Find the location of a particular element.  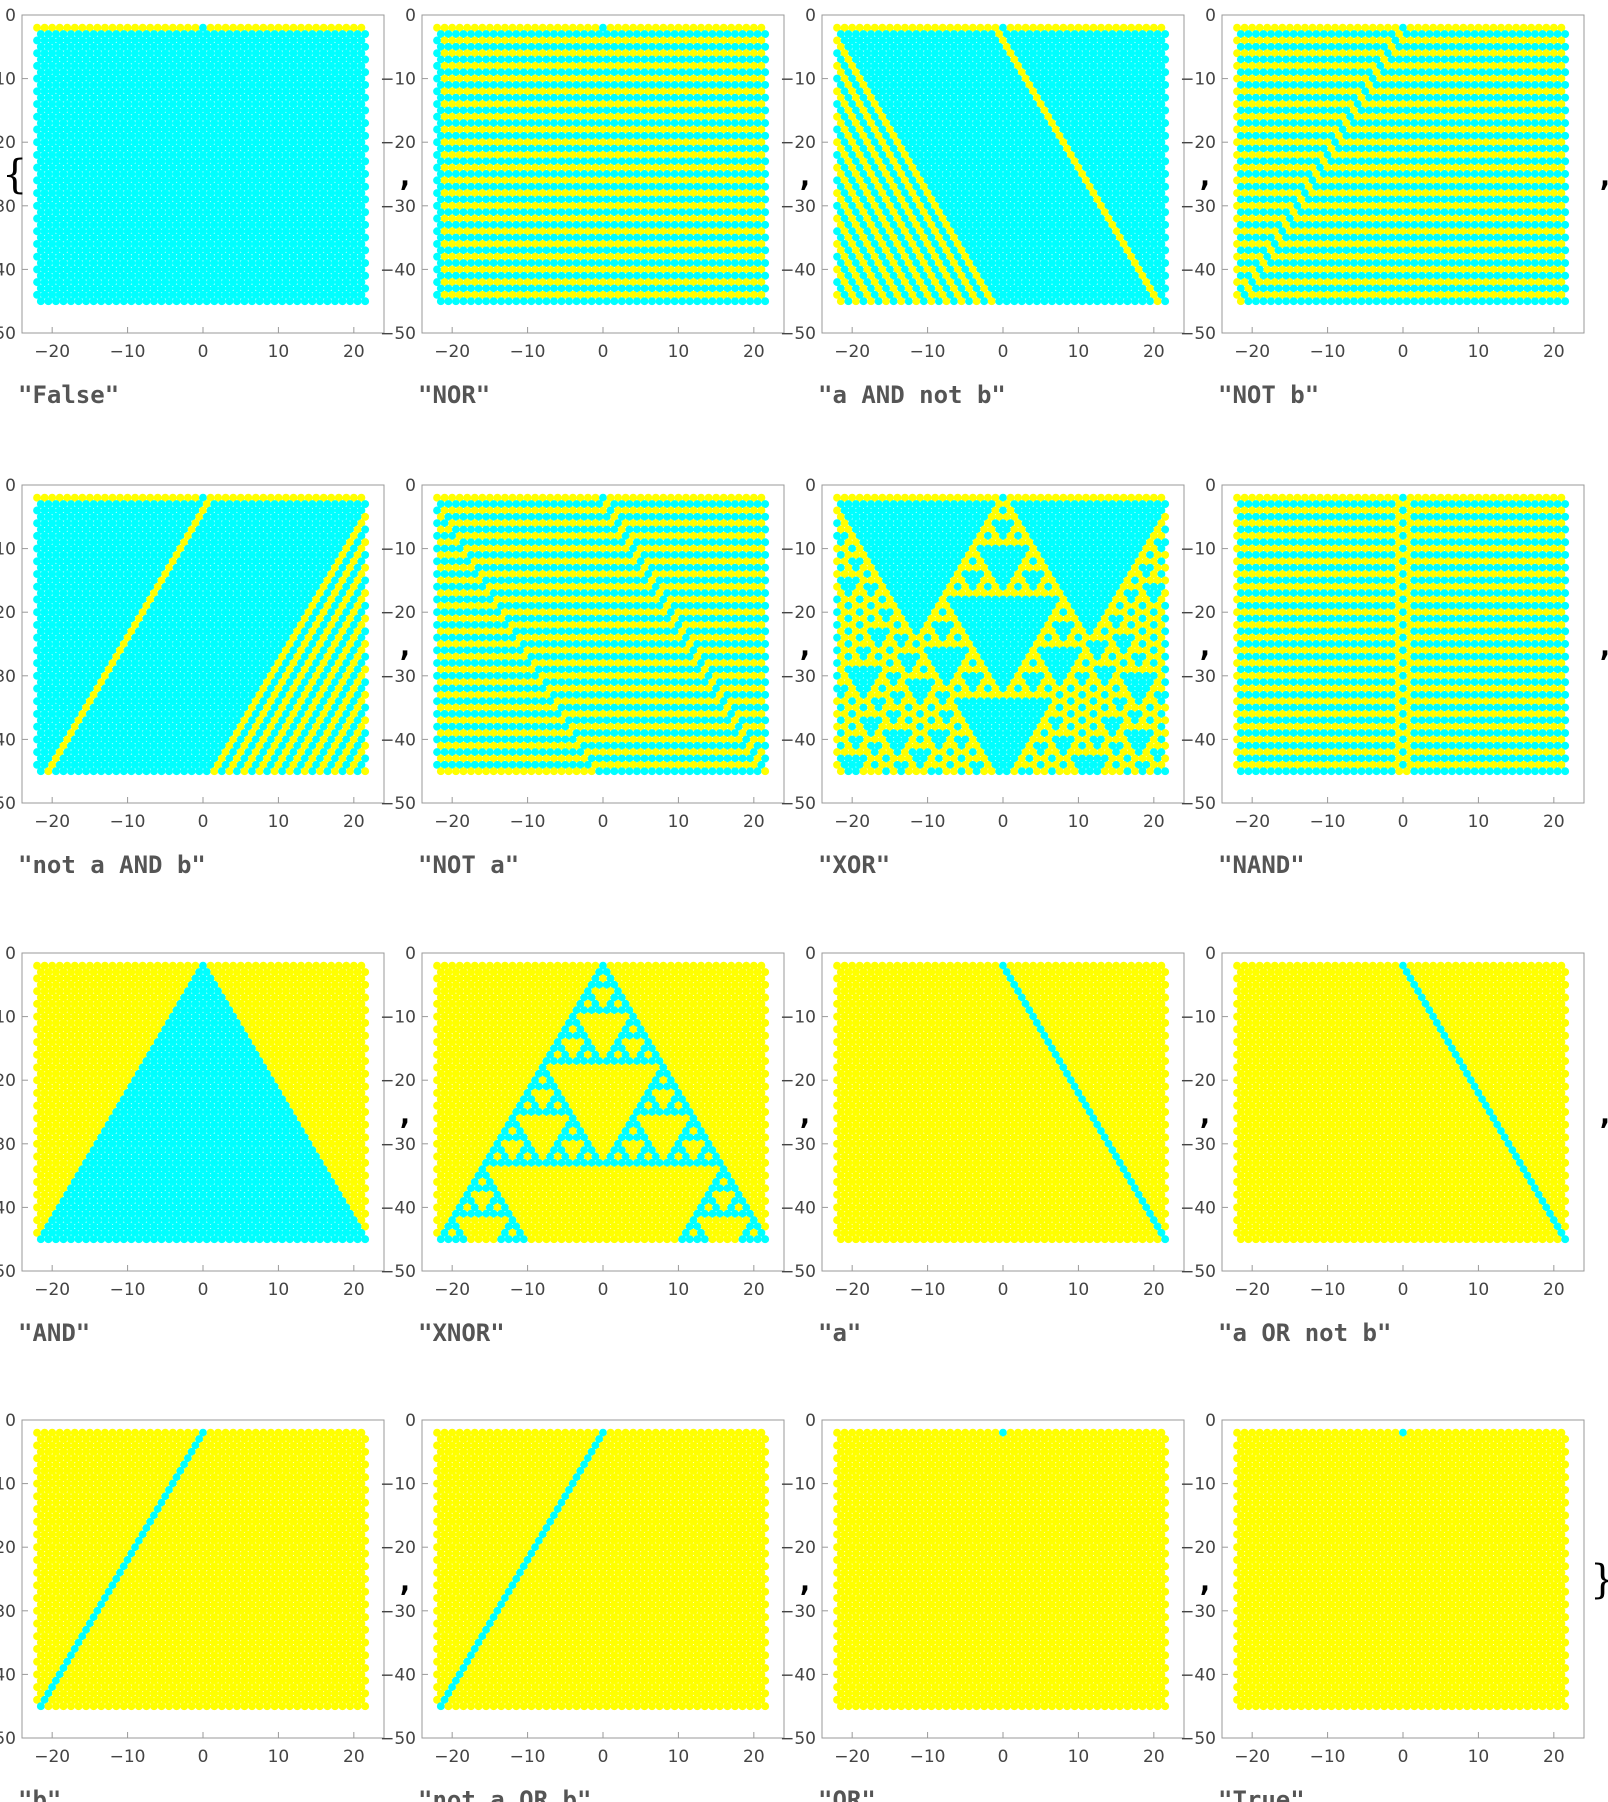

x-tick-label: −10 is located at coordinates (128, 352).